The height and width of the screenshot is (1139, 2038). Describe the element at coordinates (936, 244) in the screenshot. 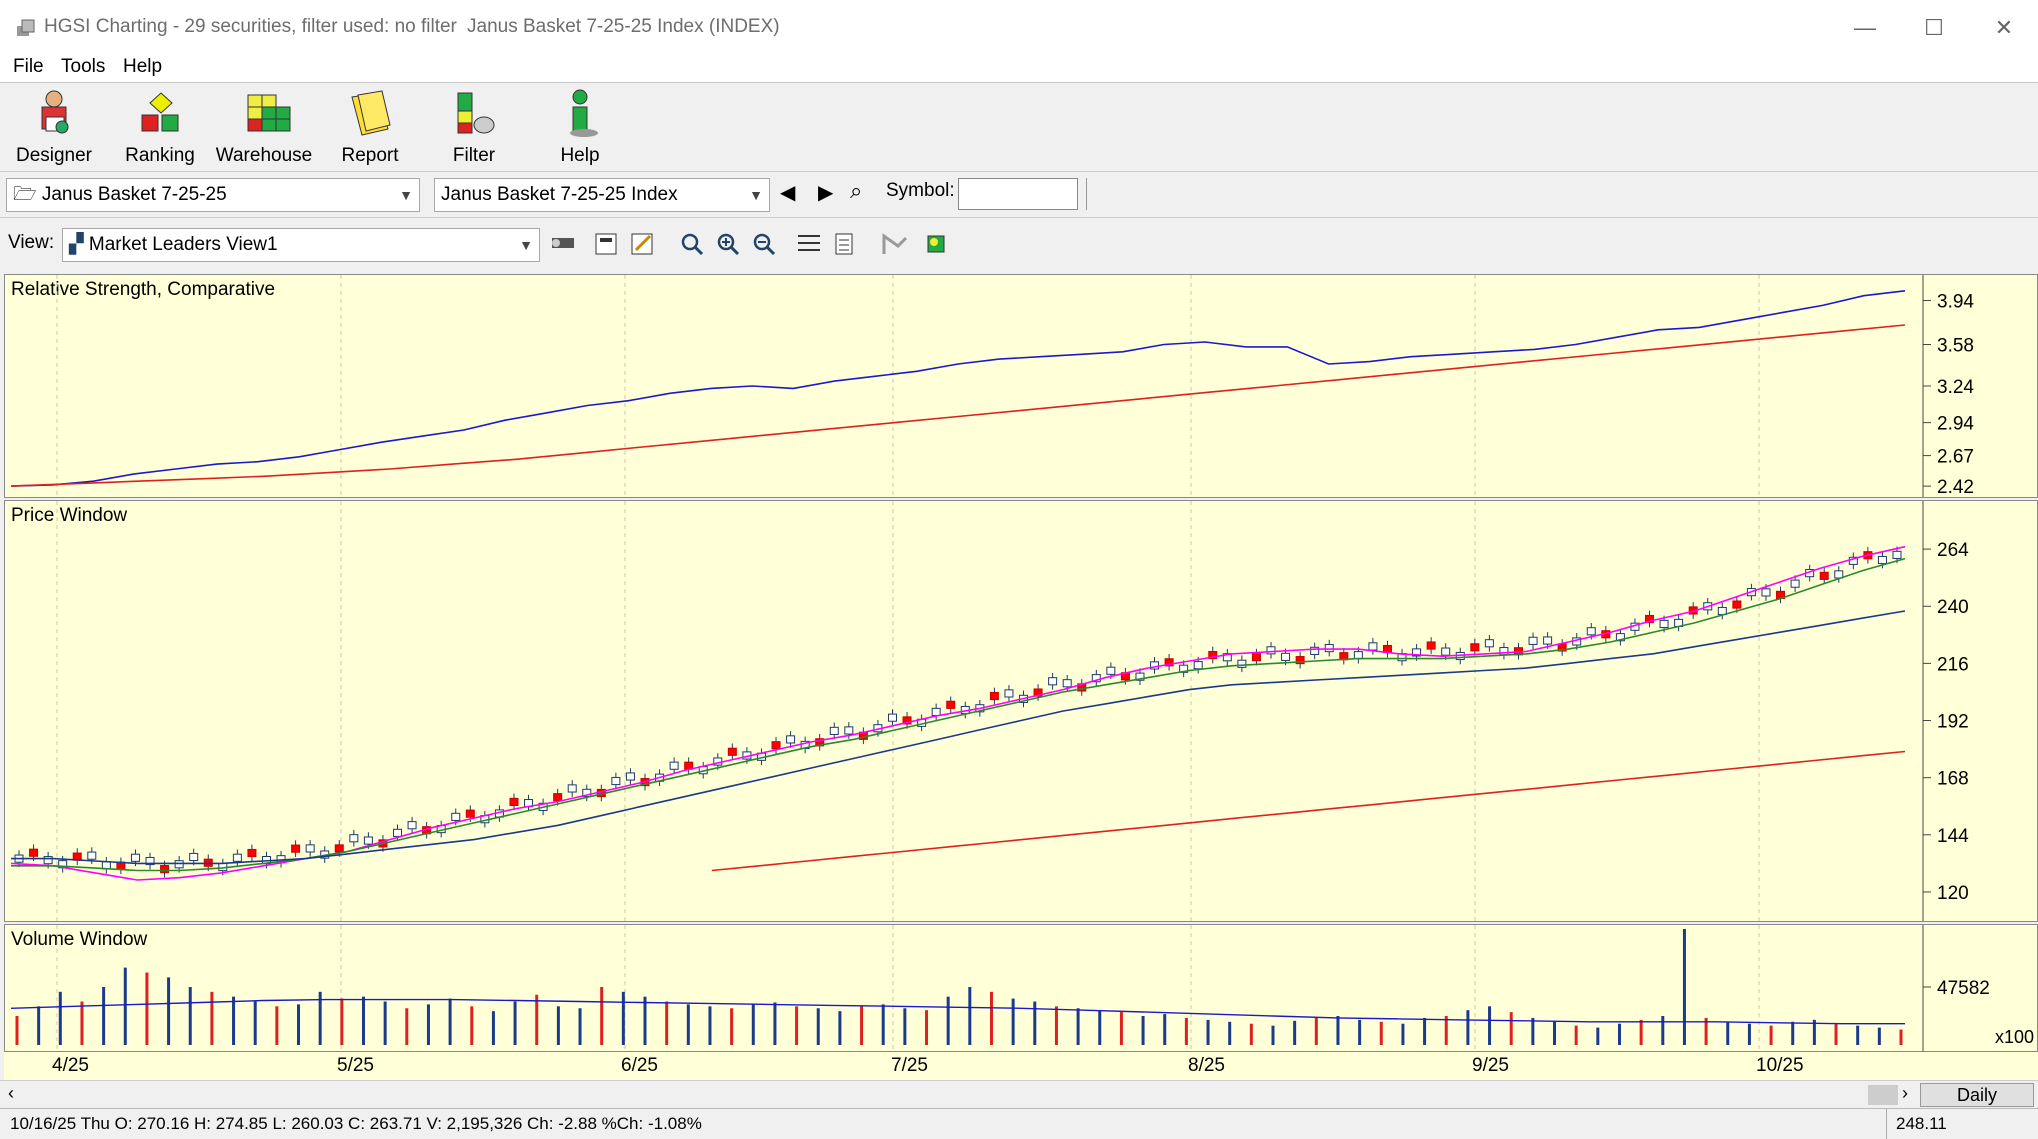

I see `palette-icon` at that location.